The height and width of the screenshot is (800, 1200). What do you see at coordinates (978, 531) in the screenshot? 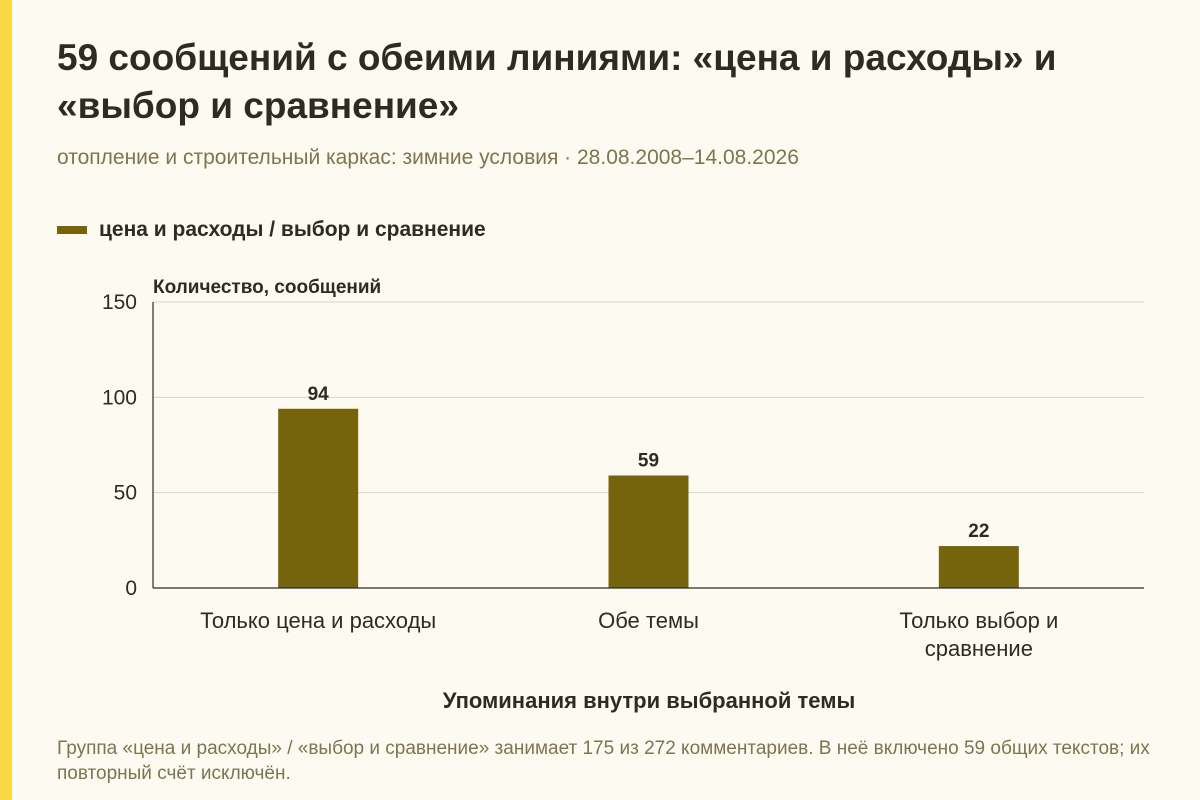
I see `bar-value-label: 22` at bounding box center [978, 531].